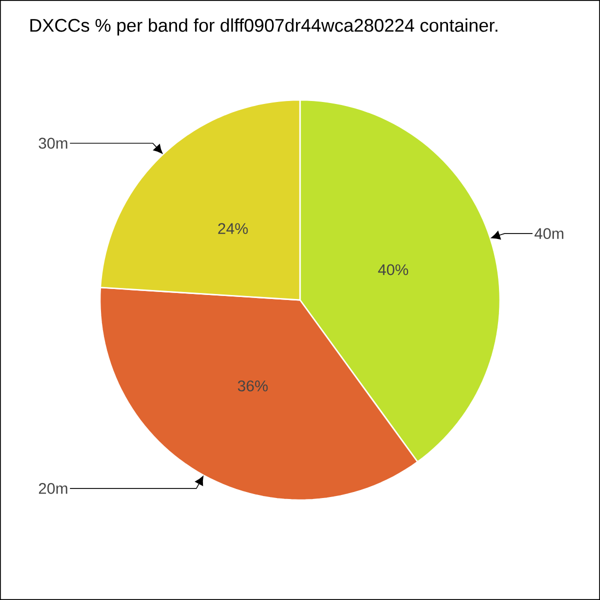 The width and height of the screenshot is (600, 600). Describe the element at coordinates (549, 234) in the screenshot. I see `slice-label: 40m` at that location.